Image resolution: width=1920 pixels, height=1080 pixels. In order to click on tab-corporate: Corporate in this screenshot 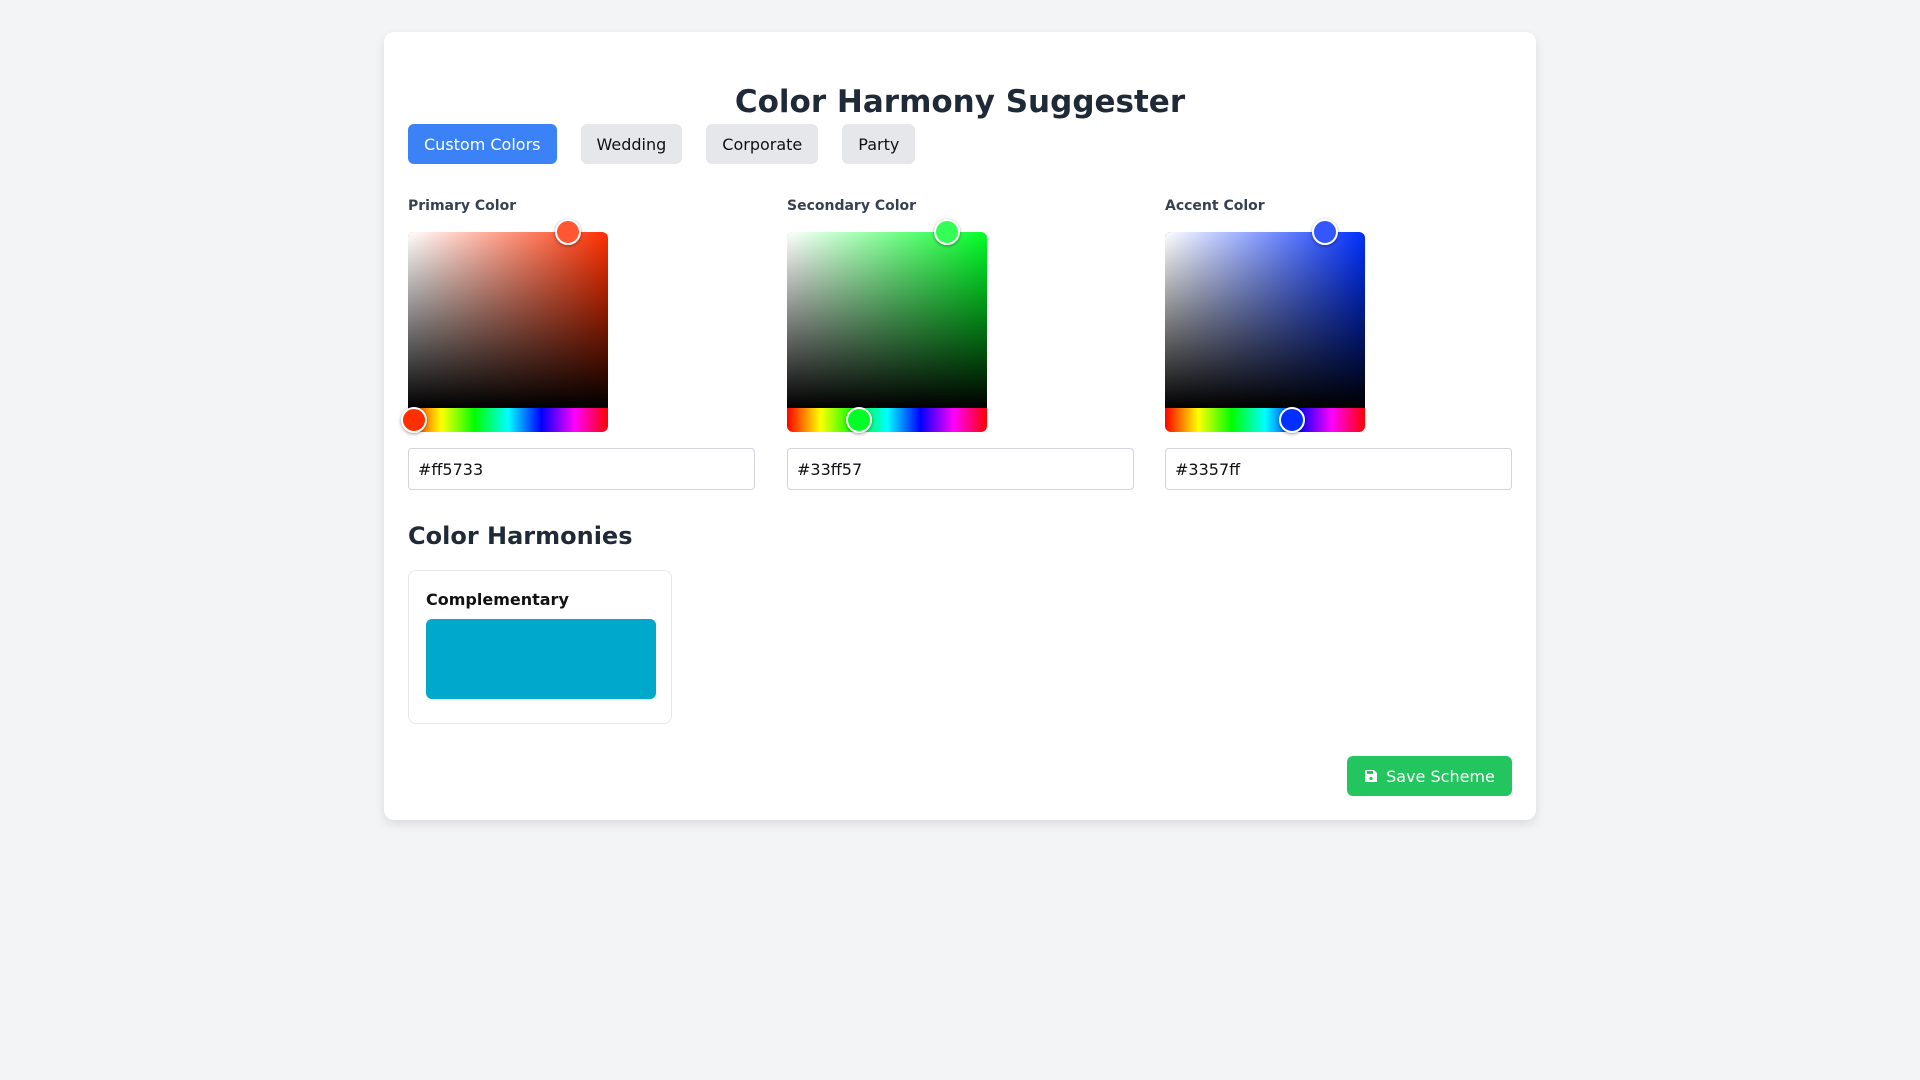, I will do `click(762, 144)`.